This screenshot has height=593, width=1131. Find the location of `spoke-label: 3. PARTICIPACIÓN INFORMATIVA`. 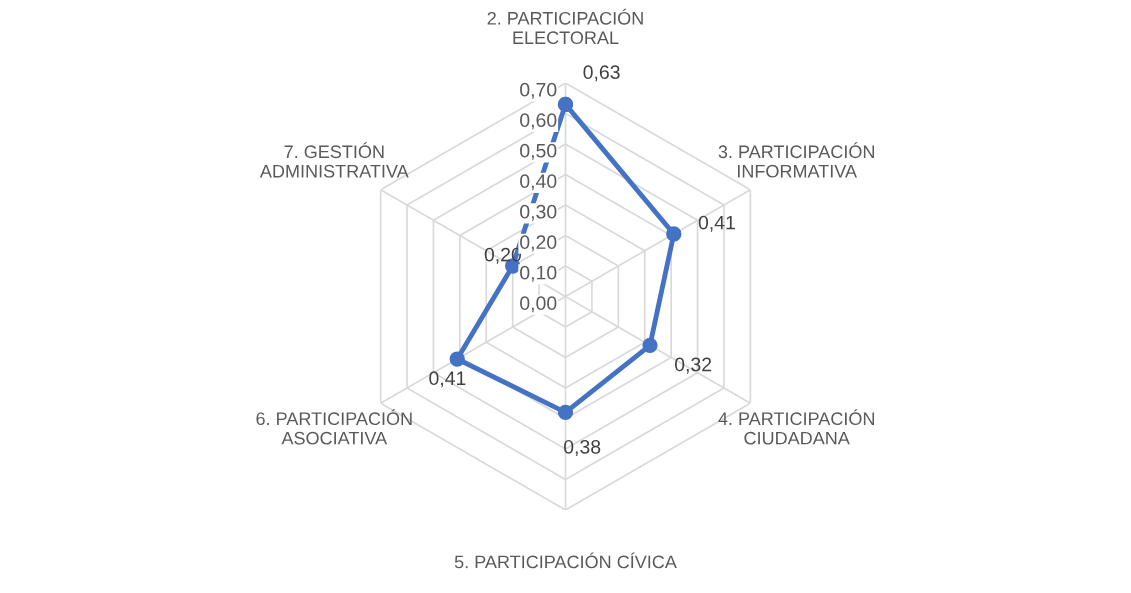

spoke-label: 3. PARTICIPACIÓN INFORMATIVA is located at coordinates (796, 160).